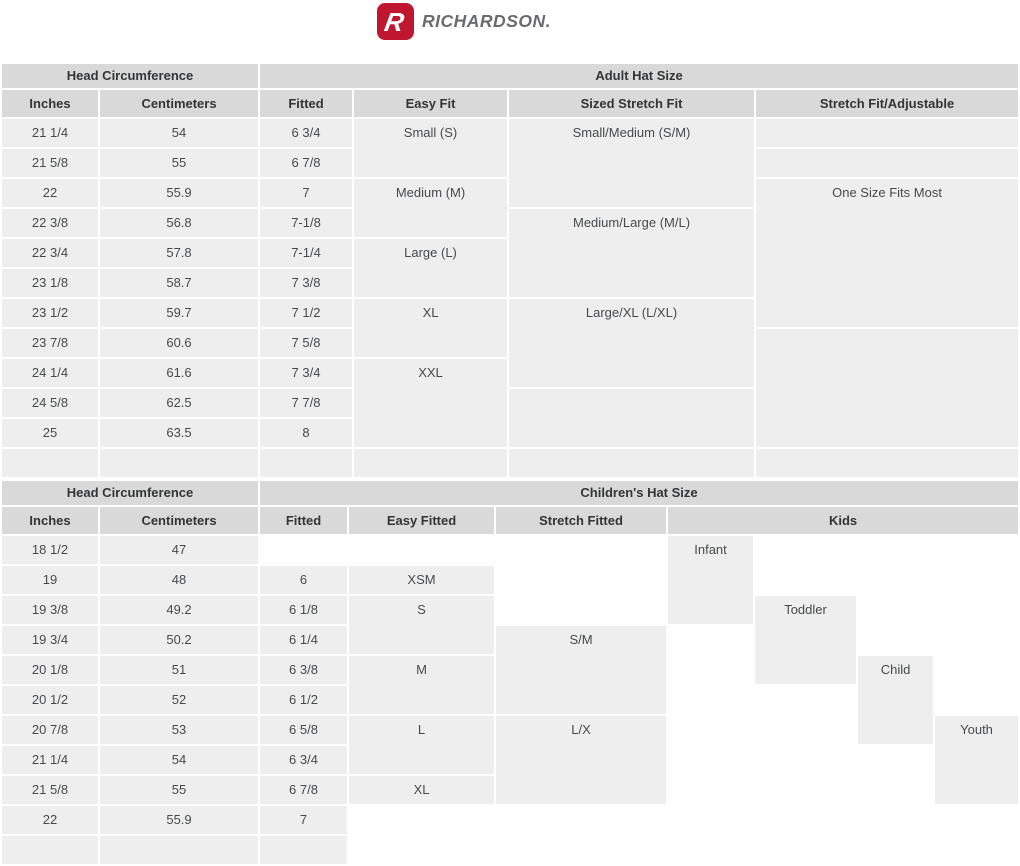 The image size is (1020, 866). Describe the element at coordinates (304, 670) in the screenshot. I see `cell: 6 3/8` at that location.